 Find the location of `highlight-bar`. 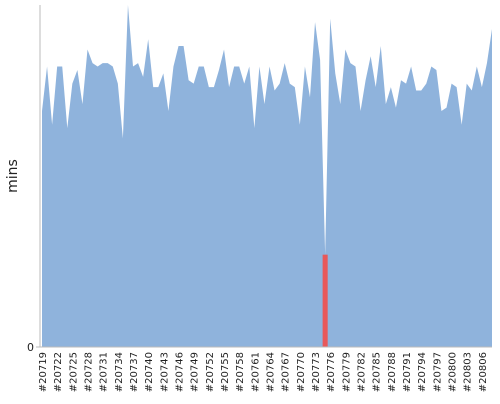

highlight-bar is located at coordinates (325, 300).